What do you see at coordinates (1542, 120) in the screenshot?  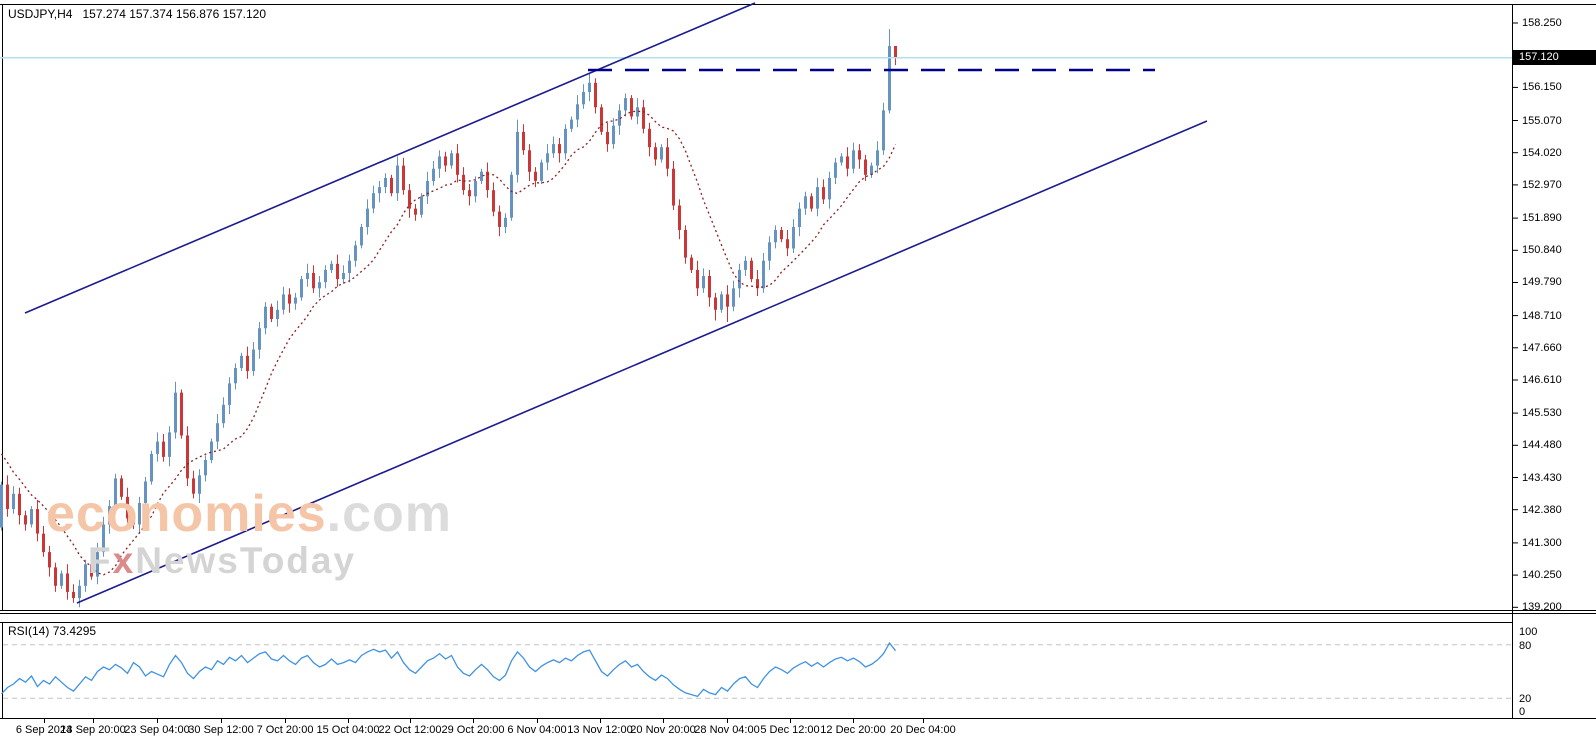 I see `price-axis-label: 155.070` at bounding box center [1542, 120].